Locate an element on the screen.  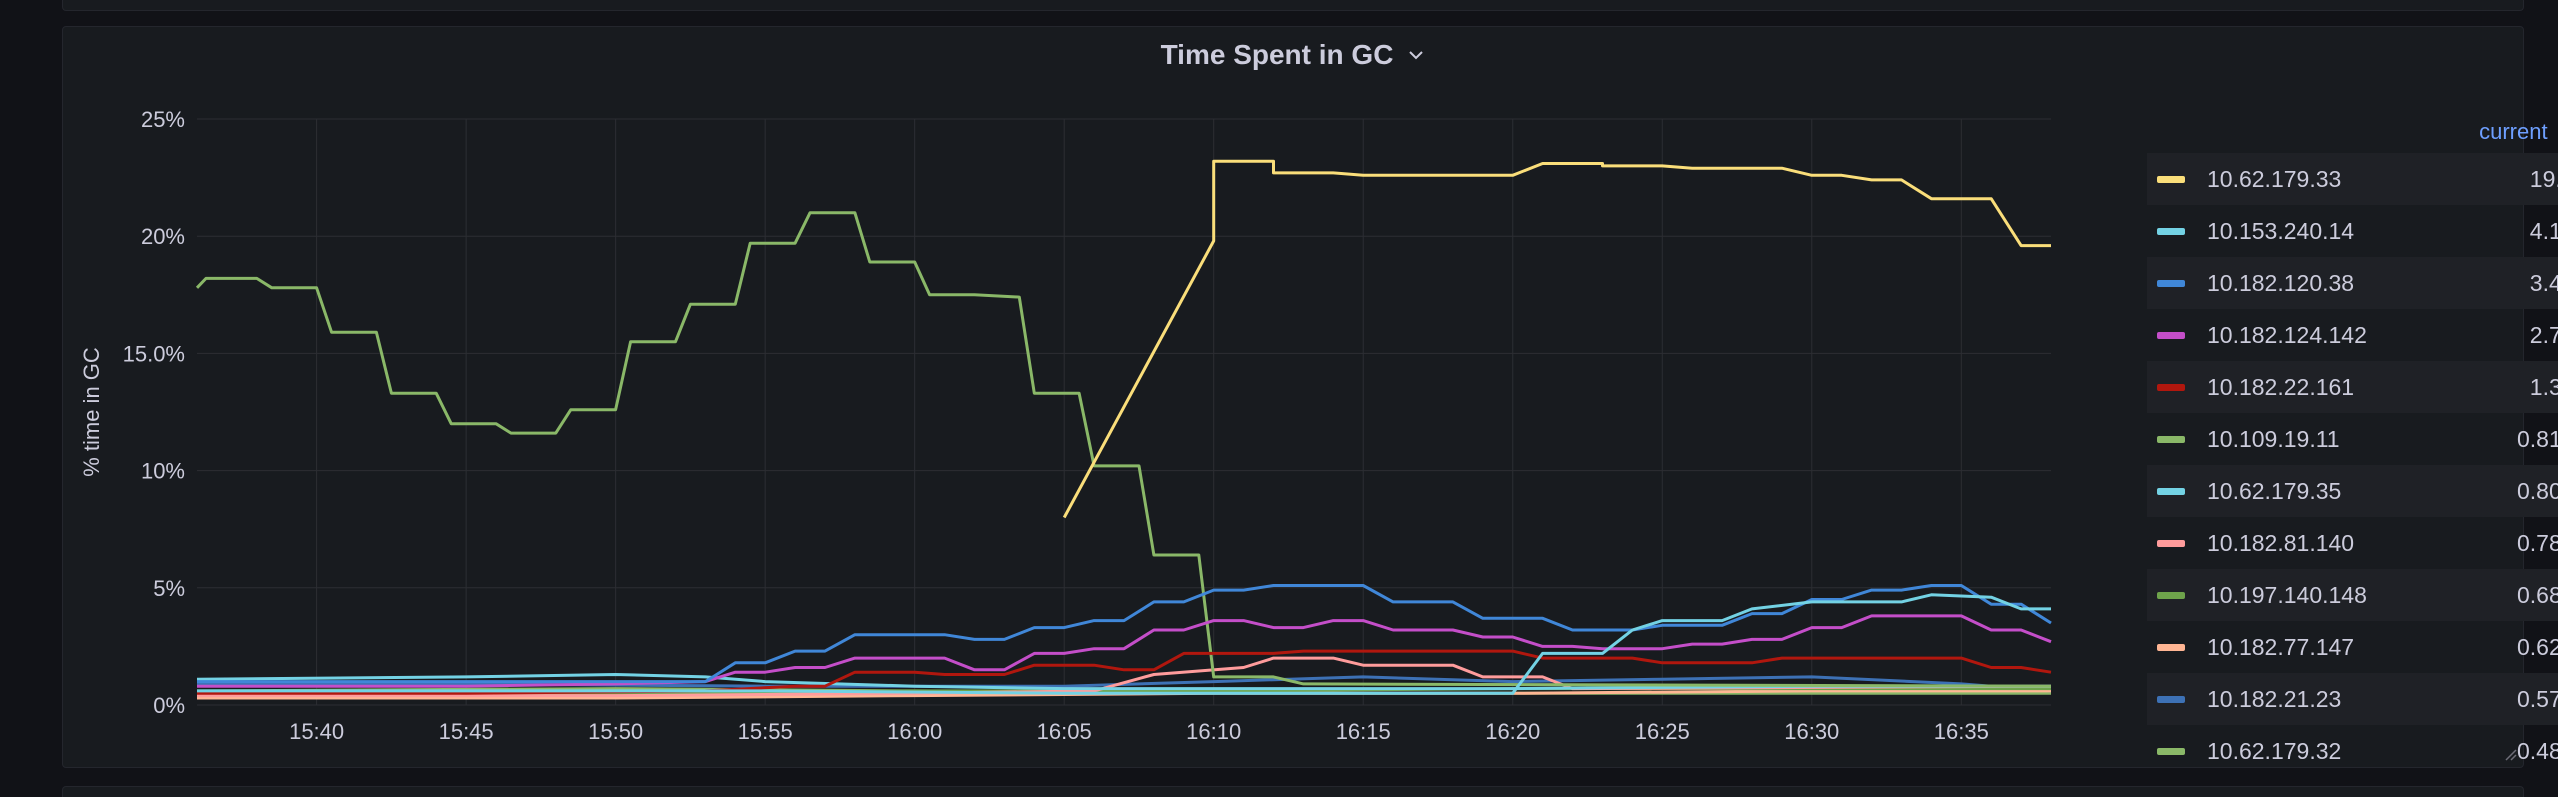
legend-series-name: 10.62.179.35 is located at coordinates (2274, 490).